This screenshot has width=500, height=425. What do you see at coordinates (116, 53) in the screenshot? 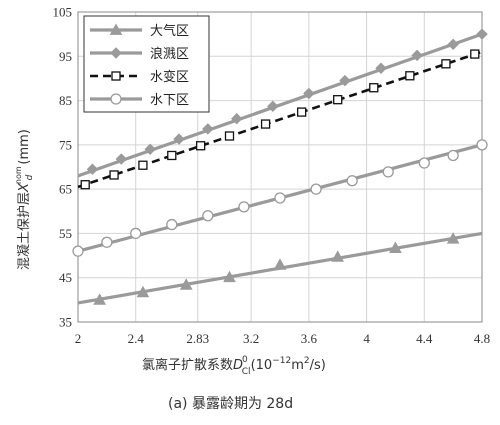
I see `legend-item-2-marker` at bounding box center [116, 53].